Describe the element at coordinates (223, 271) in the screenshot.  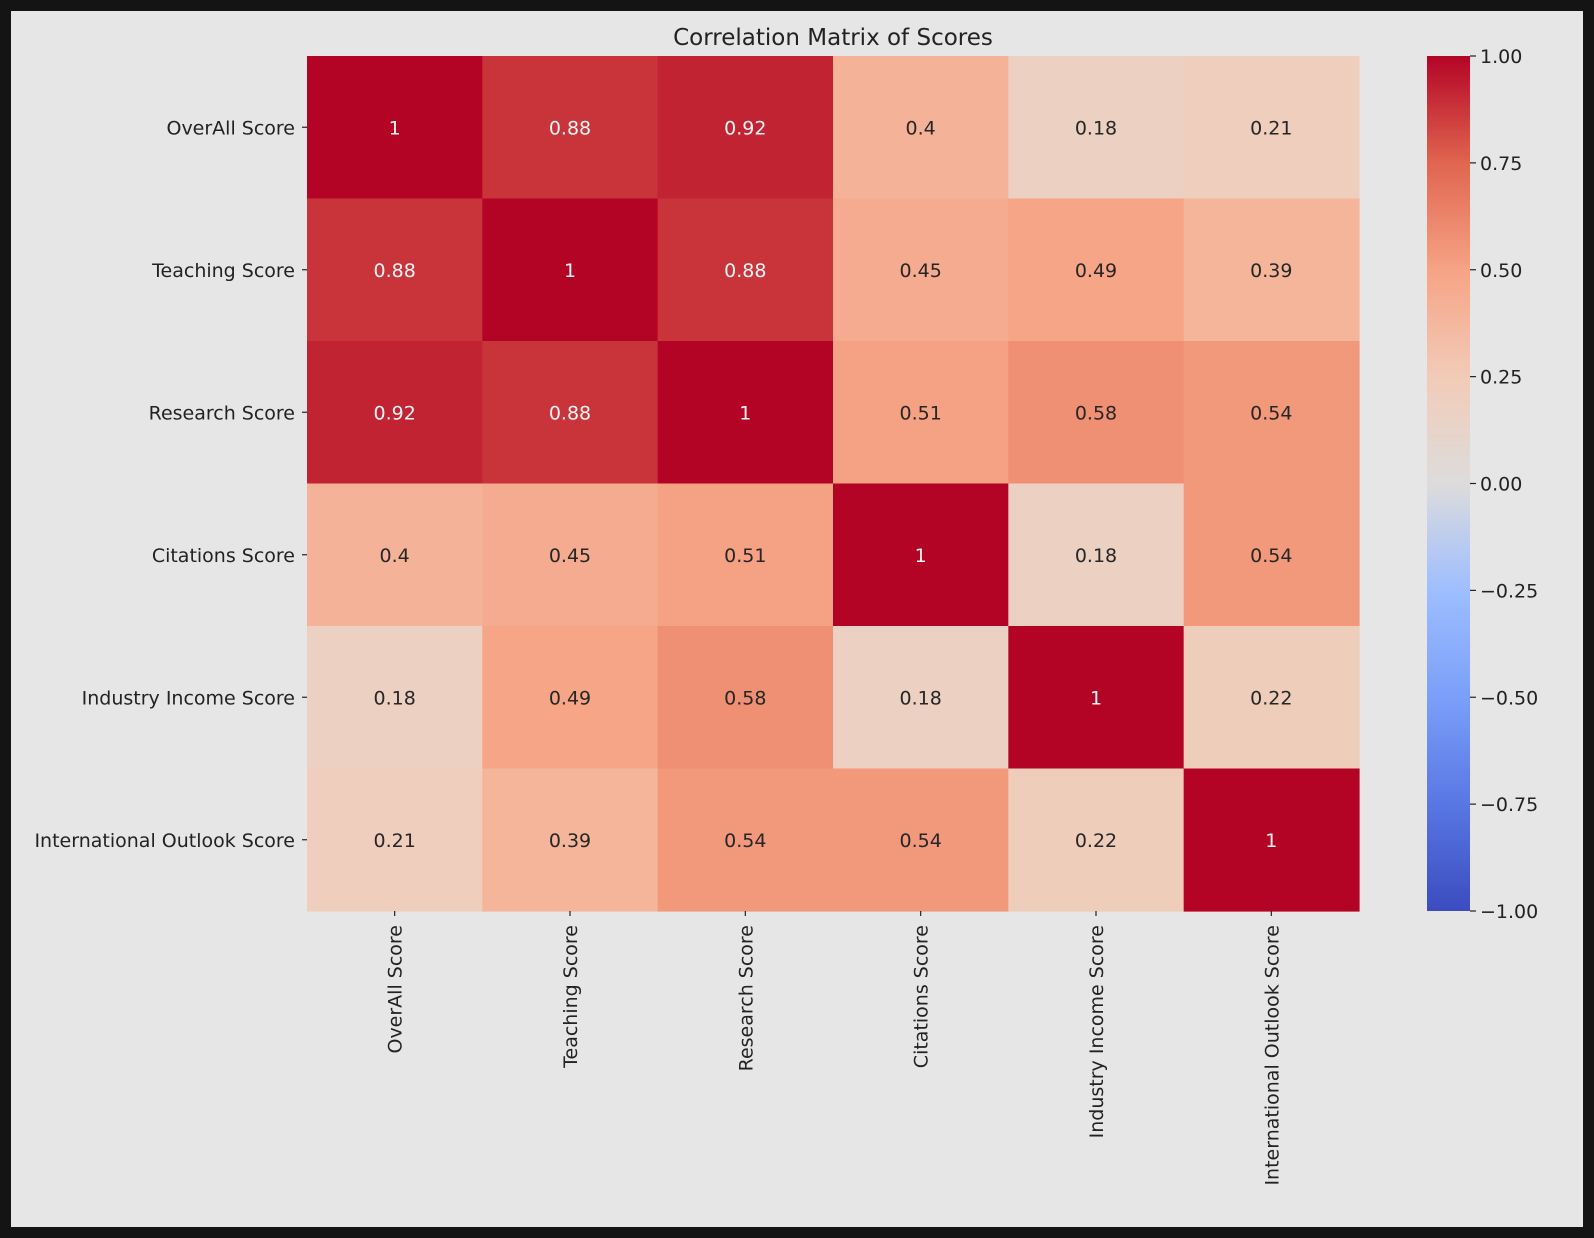
I see `y-tick-label: Teaching Score` at that location.